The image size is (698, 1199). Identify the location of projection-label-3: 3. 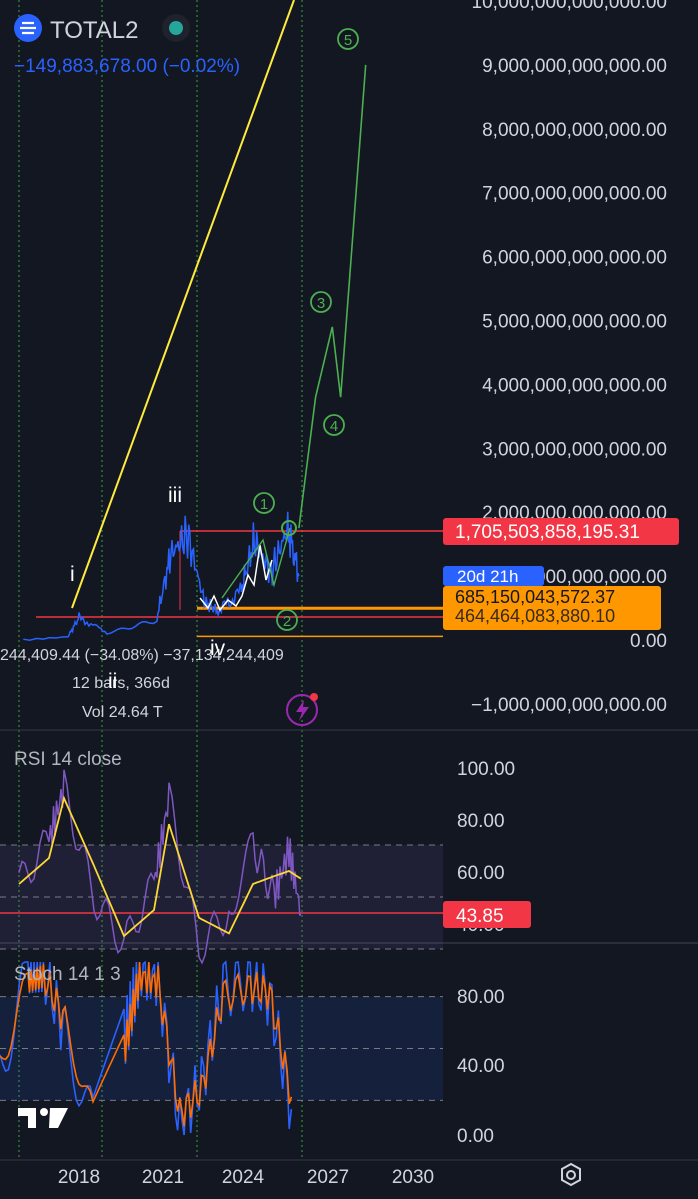
(321, 302).